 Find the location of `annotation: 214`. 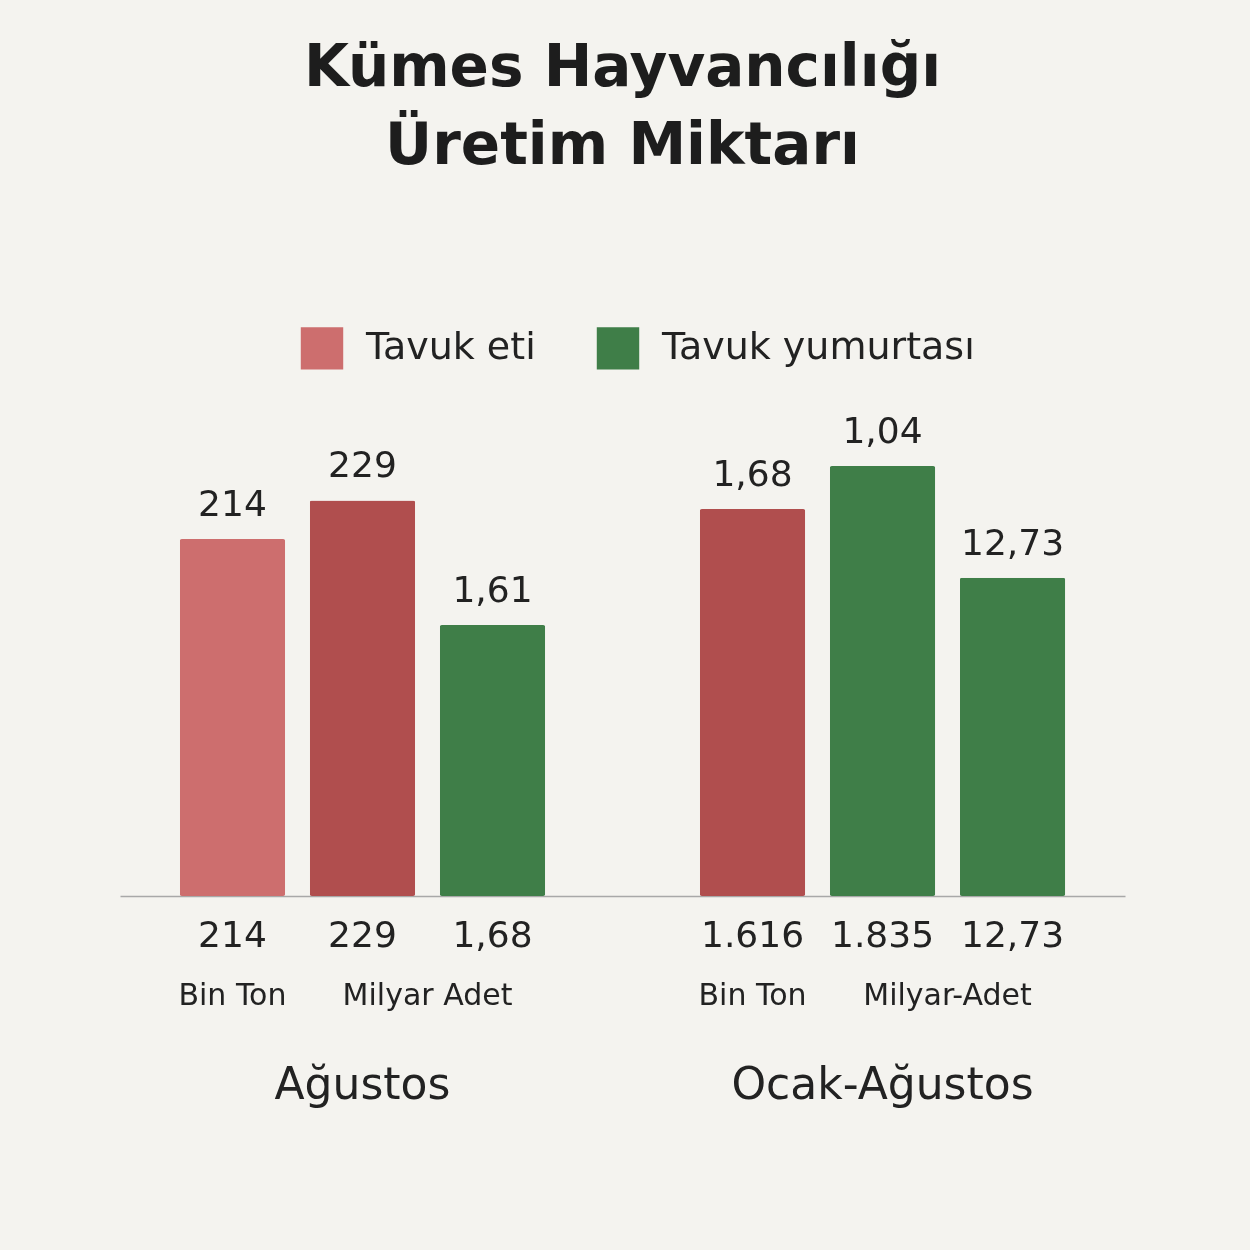

annotation: 214 is located at coordinates (232, 504).